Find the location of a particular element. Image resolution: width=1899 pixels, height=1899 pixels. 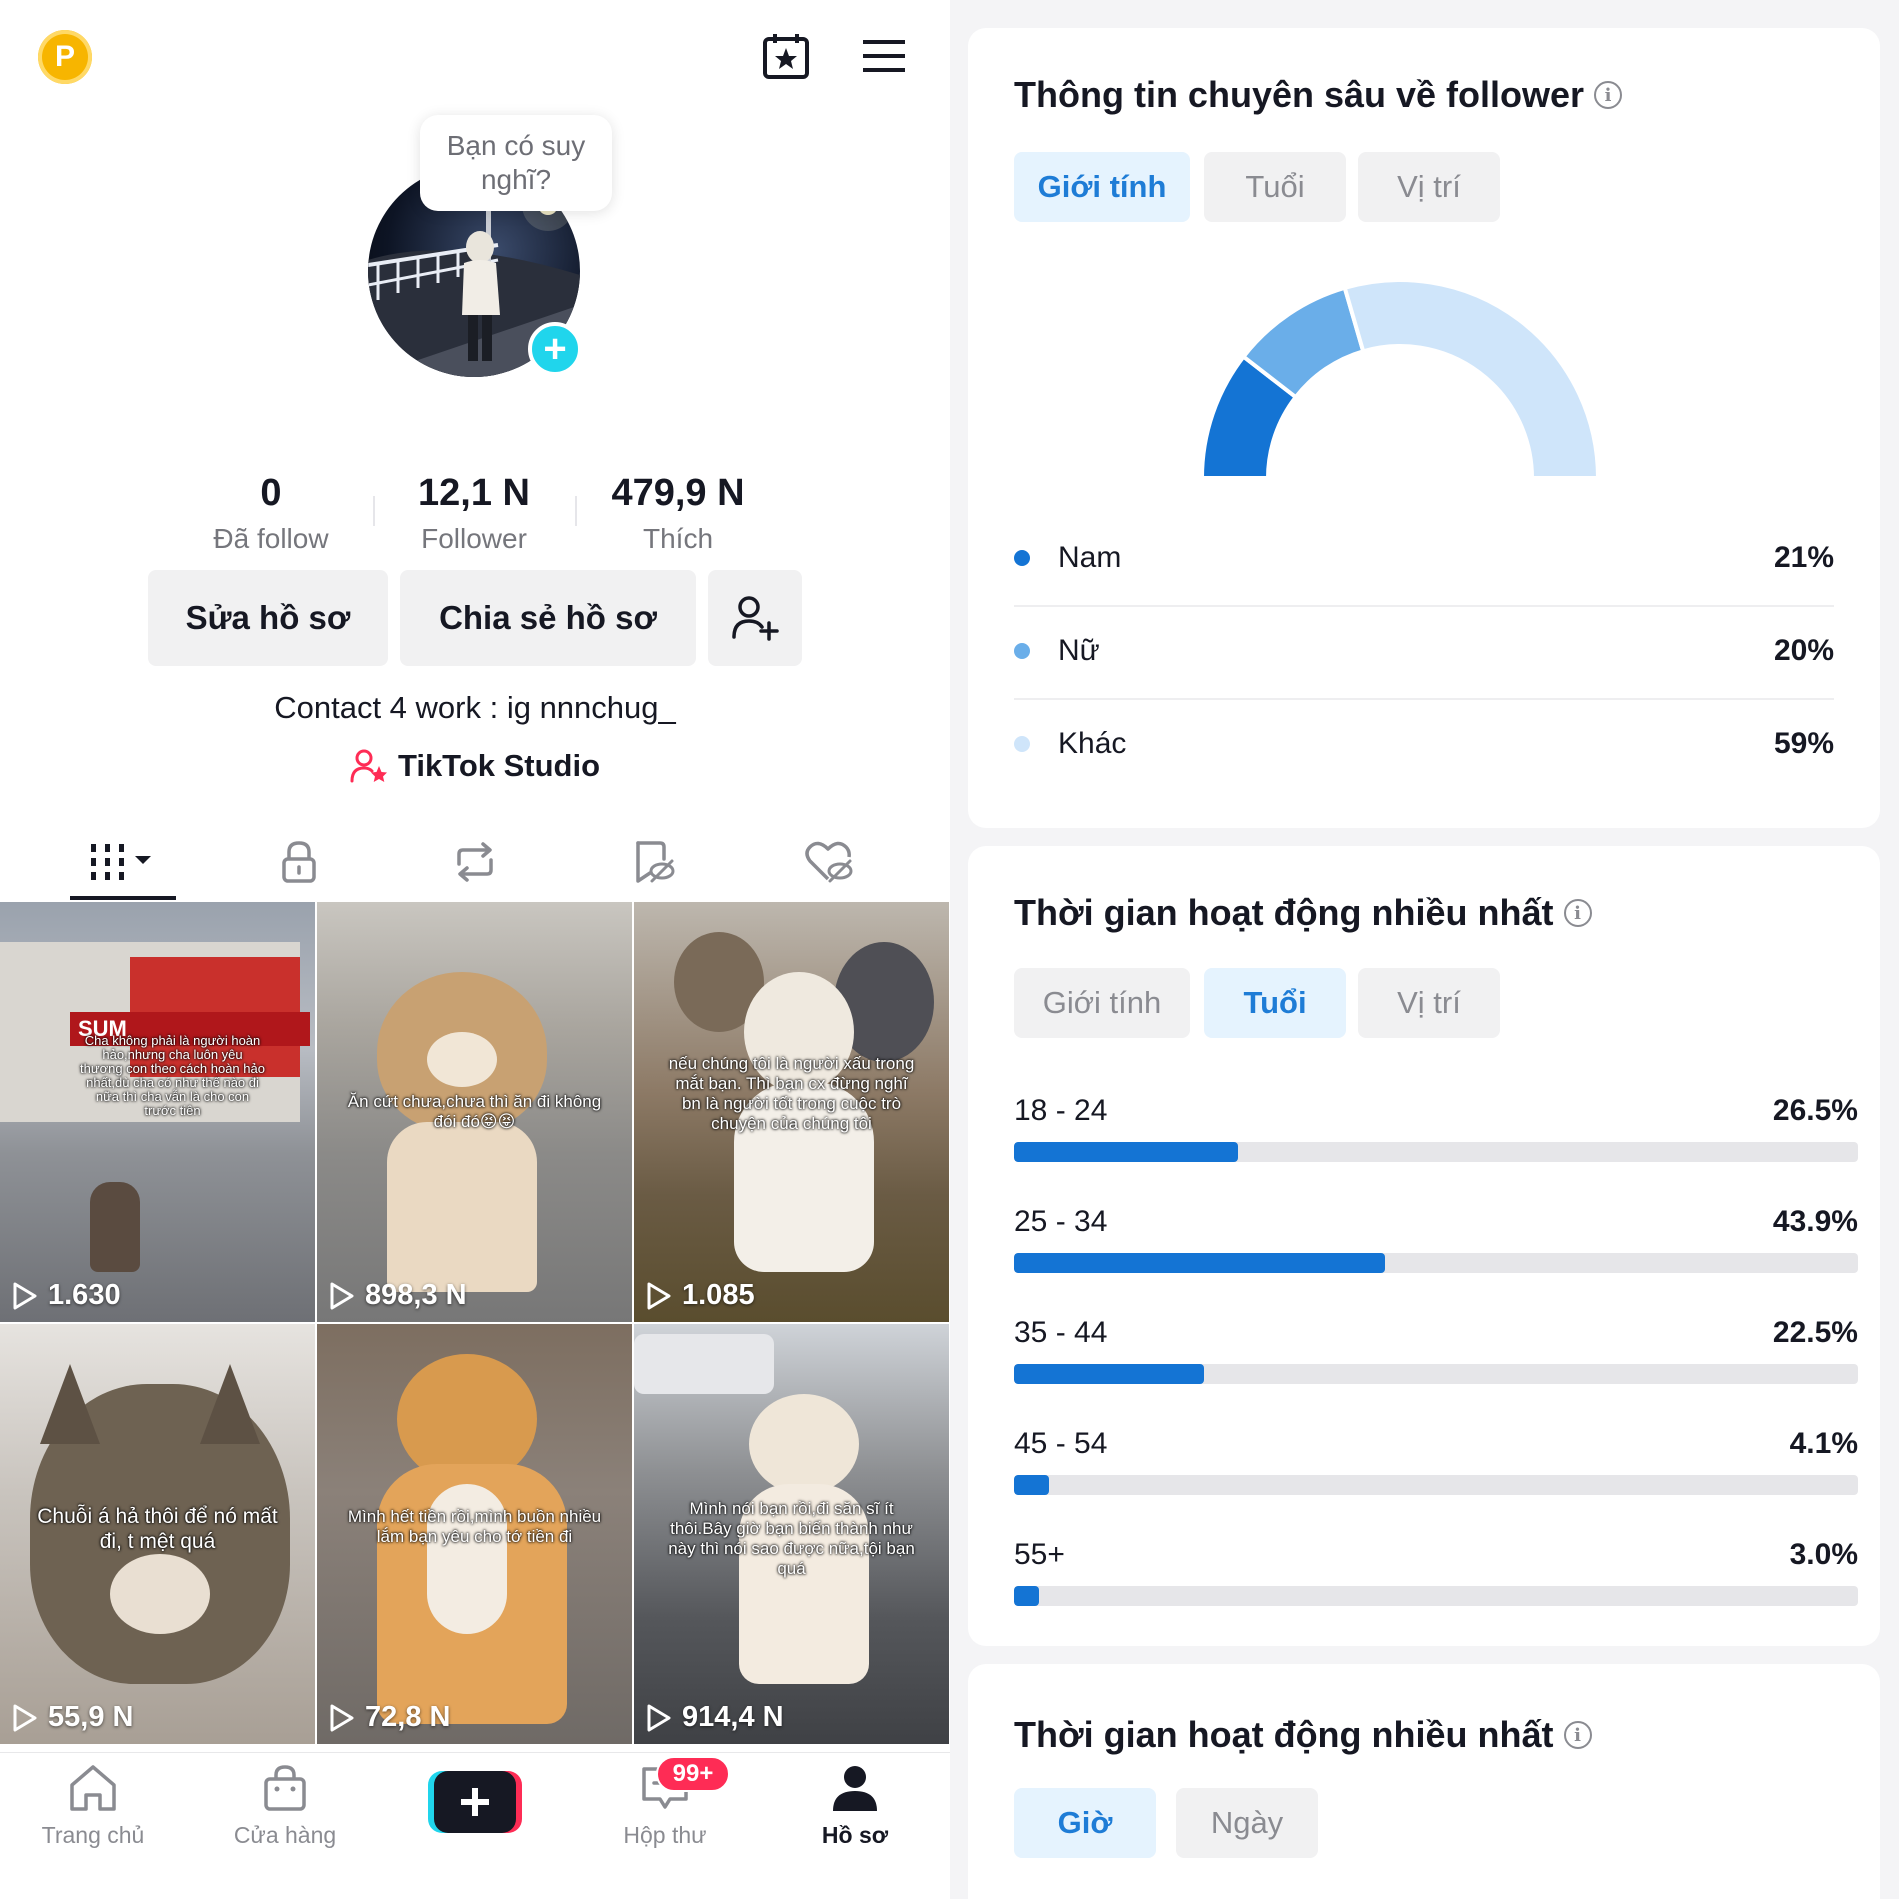

age-bar-row: 18 - 24 26.5% is located at coordinates (1436, 1128).